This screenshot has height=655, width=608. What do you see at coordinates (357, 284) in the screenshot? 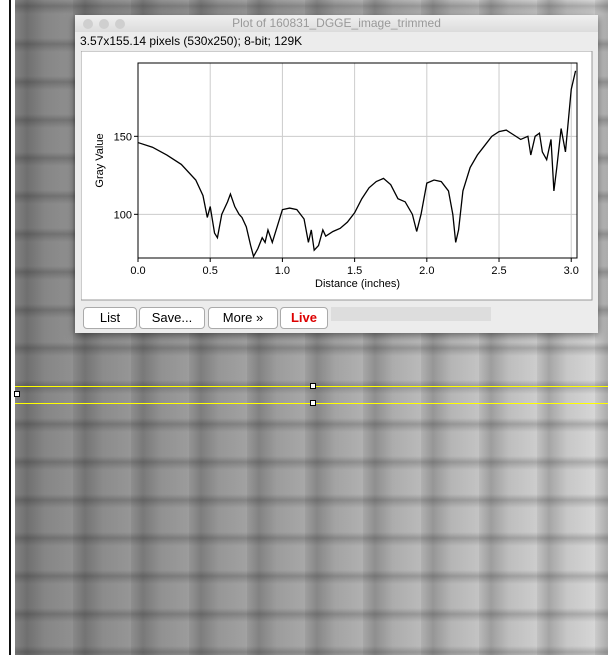
I see `x-axis-label: Distance (inches)` at bounding box center [357, 284].